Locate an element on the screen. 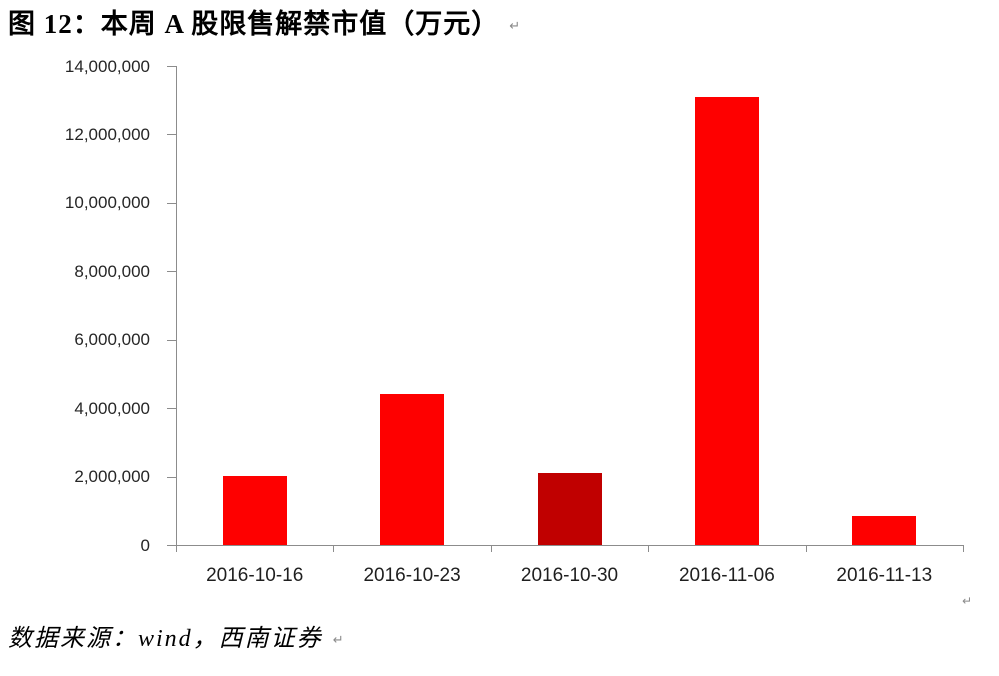 The height and width of the screenshot is (676, 999). figure-title-text: 本周 A 股限售解禁市值（万元） is located at coordinates (300, 24).